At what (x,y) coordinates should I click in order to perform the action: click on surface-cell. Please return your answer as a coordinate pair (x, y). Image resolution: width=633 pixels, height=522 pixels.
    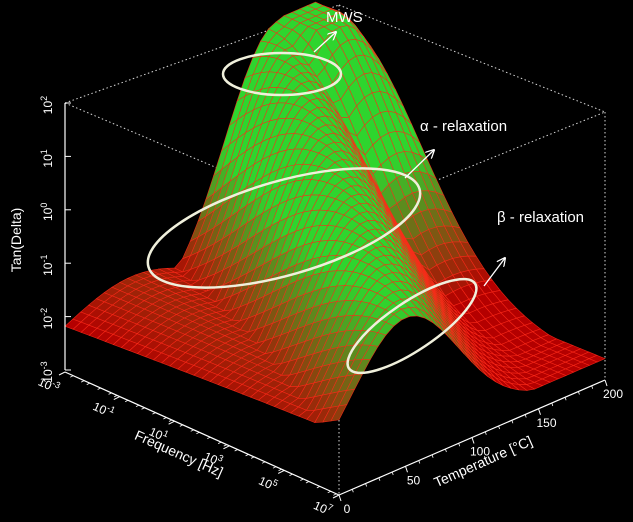
    Looking at the image, I should click on (339, 413).